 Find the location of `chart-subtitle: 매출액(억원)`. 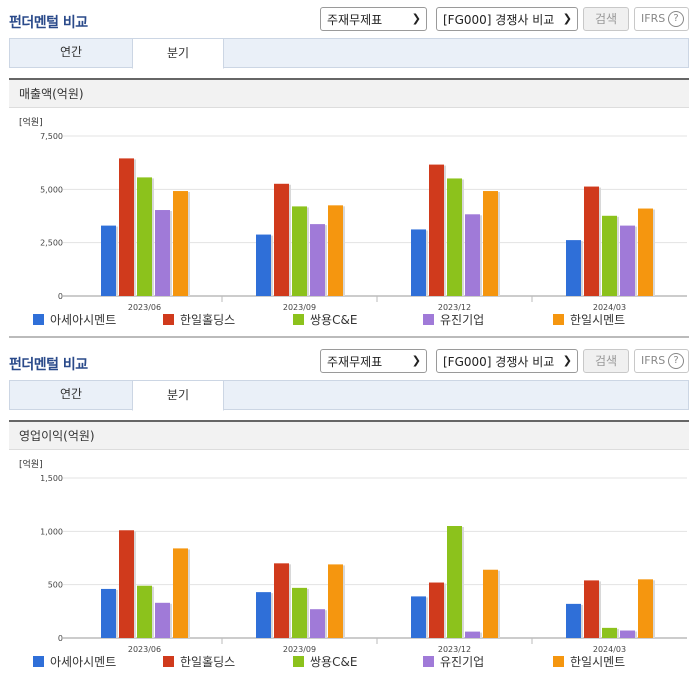

chart-subtitle: 매출액(억원) is located at coordinates (349, 93).